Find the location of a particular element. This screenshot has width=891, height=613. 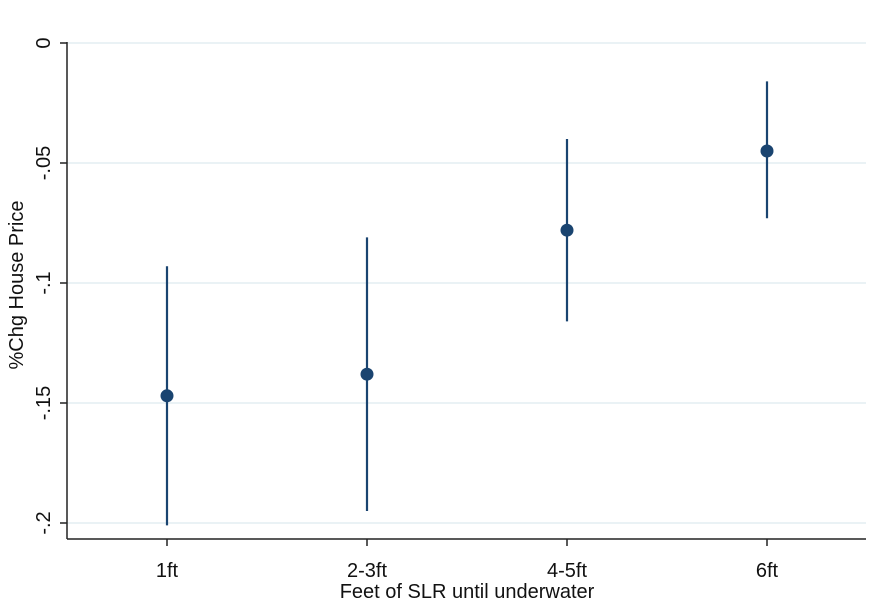

x-axis-title: Feet of SLR until underwater is located at coordinates (467, 592).